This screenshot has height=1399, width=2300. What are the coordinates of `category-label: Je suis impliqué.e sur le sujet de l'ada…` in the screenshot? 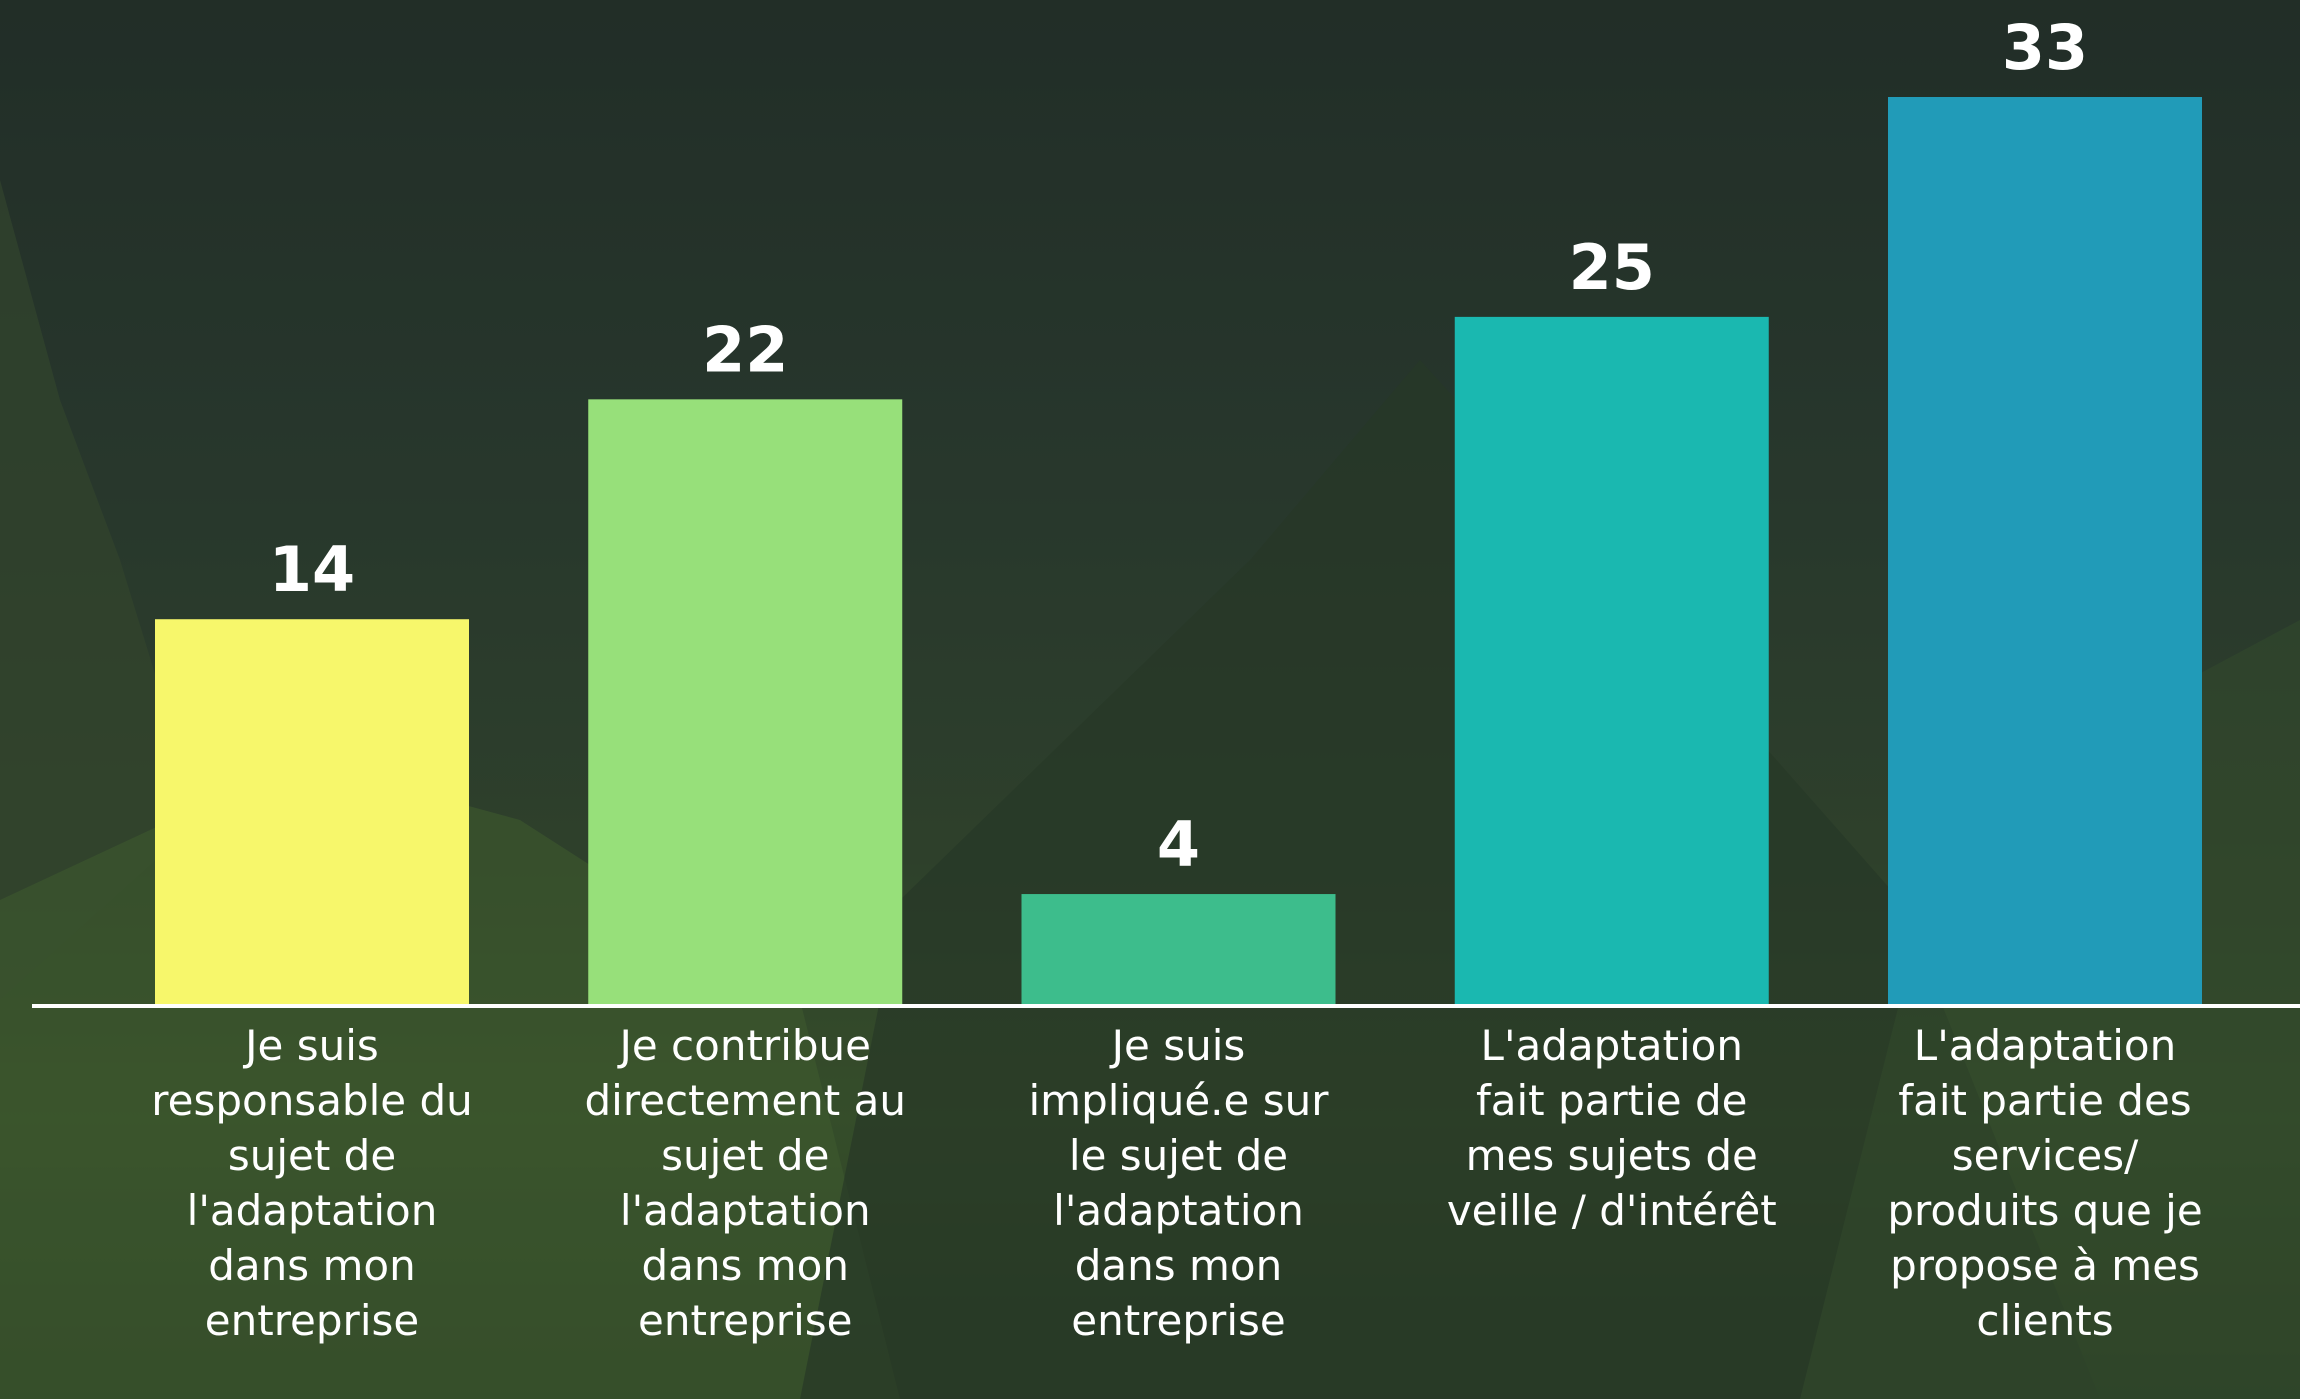 It's located at (1178, 1183).